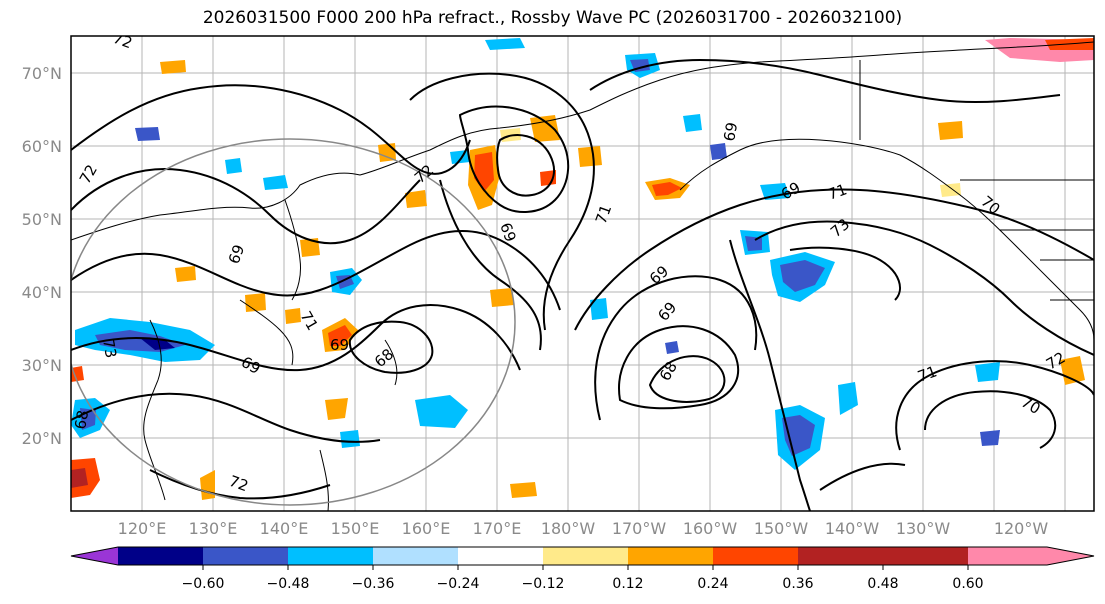 The width and height of the screenshot is (1105, 604). Describe the element at coordinates (355, 528) in the screenshot. I see `lon-label: 150°E` at that location.